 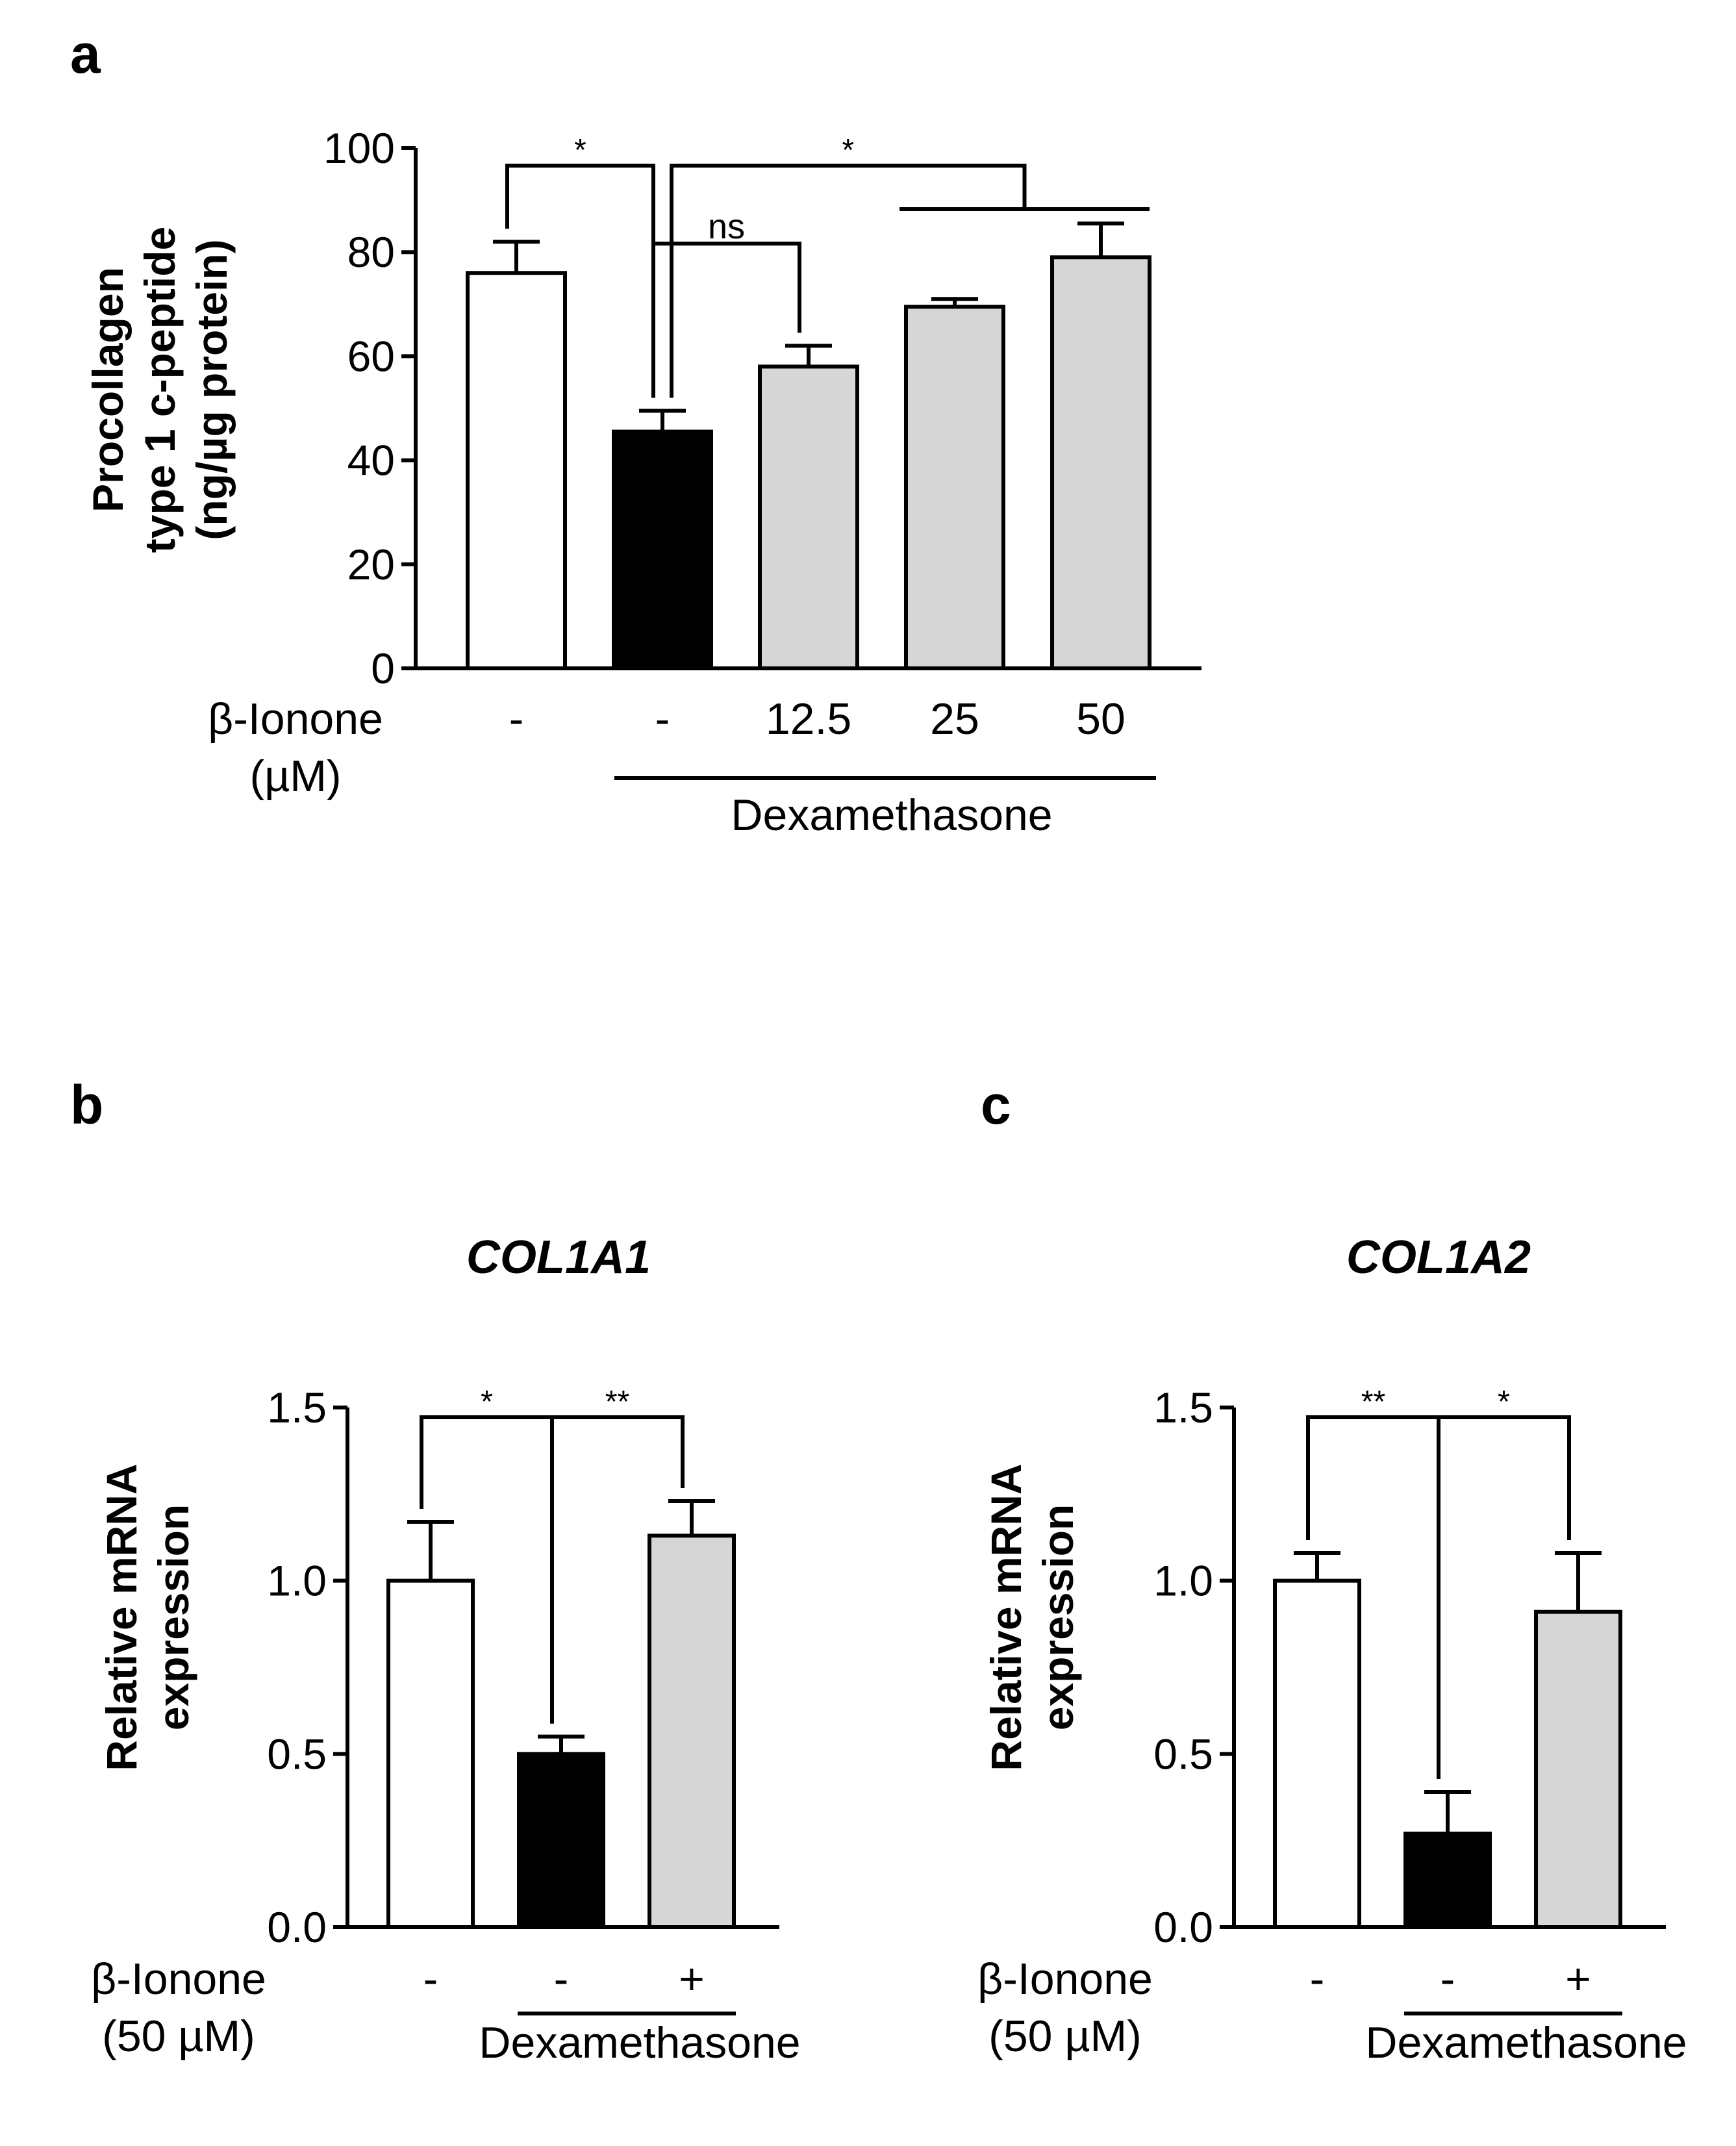 What do you see at coordinates (808, 719) in the screenshot?
I see `category-label: 12.5` at bounding box center [808, 719].